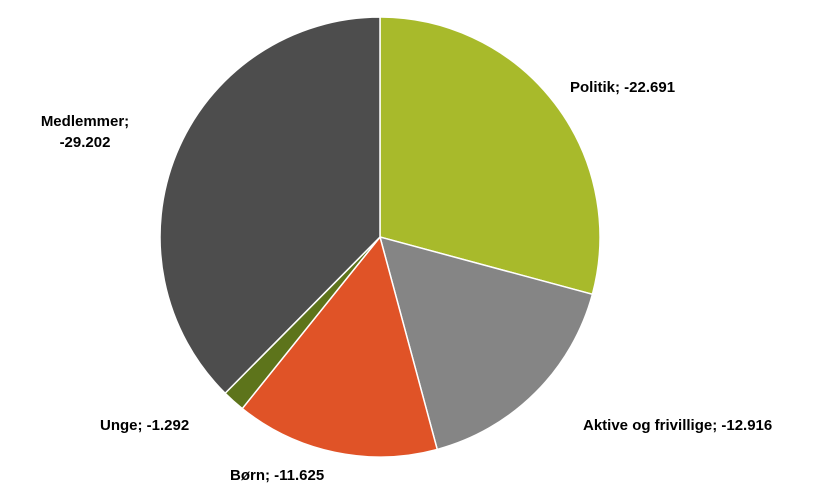 The width and height of the screenshot is (814, 487). I want to click on data-label-aktive-og-frivillige: Aktive og frivillige; -12.916, so click(677, 425).